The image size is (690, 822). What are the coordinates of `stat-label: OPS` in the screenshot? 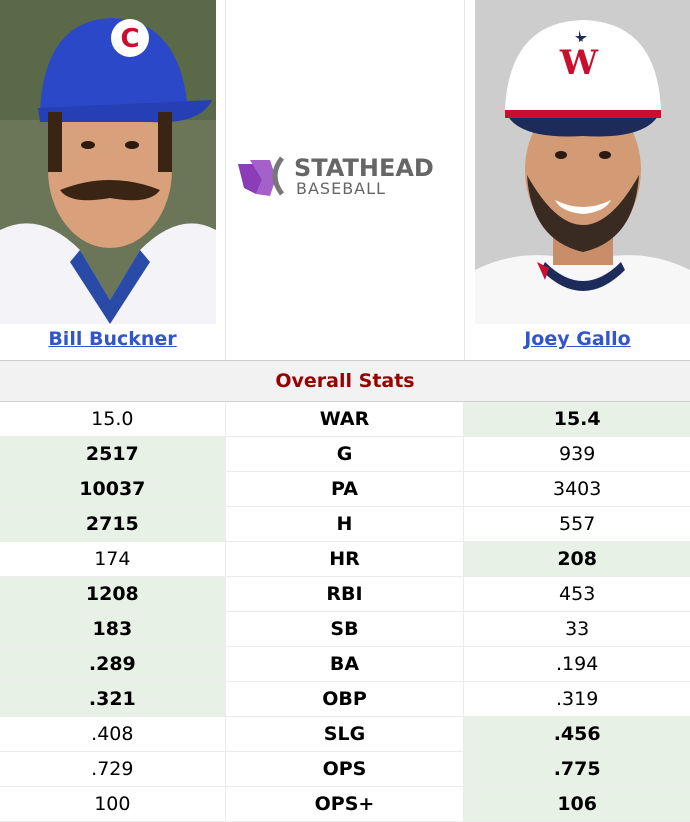 It's located at (345, 769).